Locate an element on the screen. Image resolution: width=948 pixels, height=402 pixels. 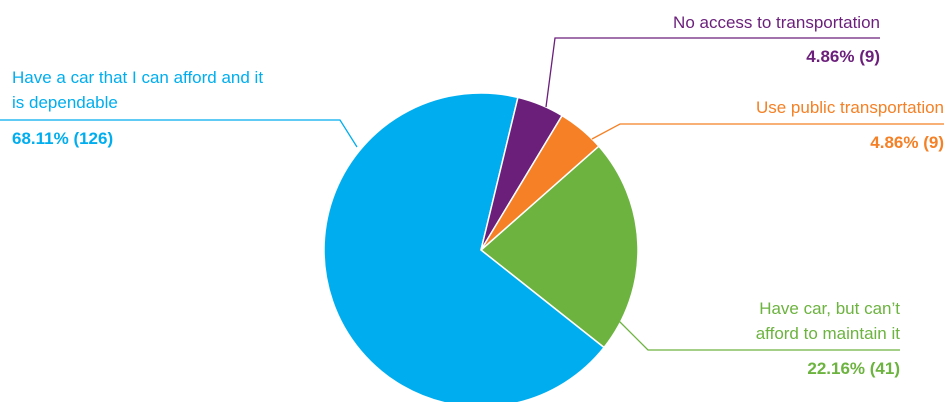
leader-line-public-transport is located at coordinates (767, 131).